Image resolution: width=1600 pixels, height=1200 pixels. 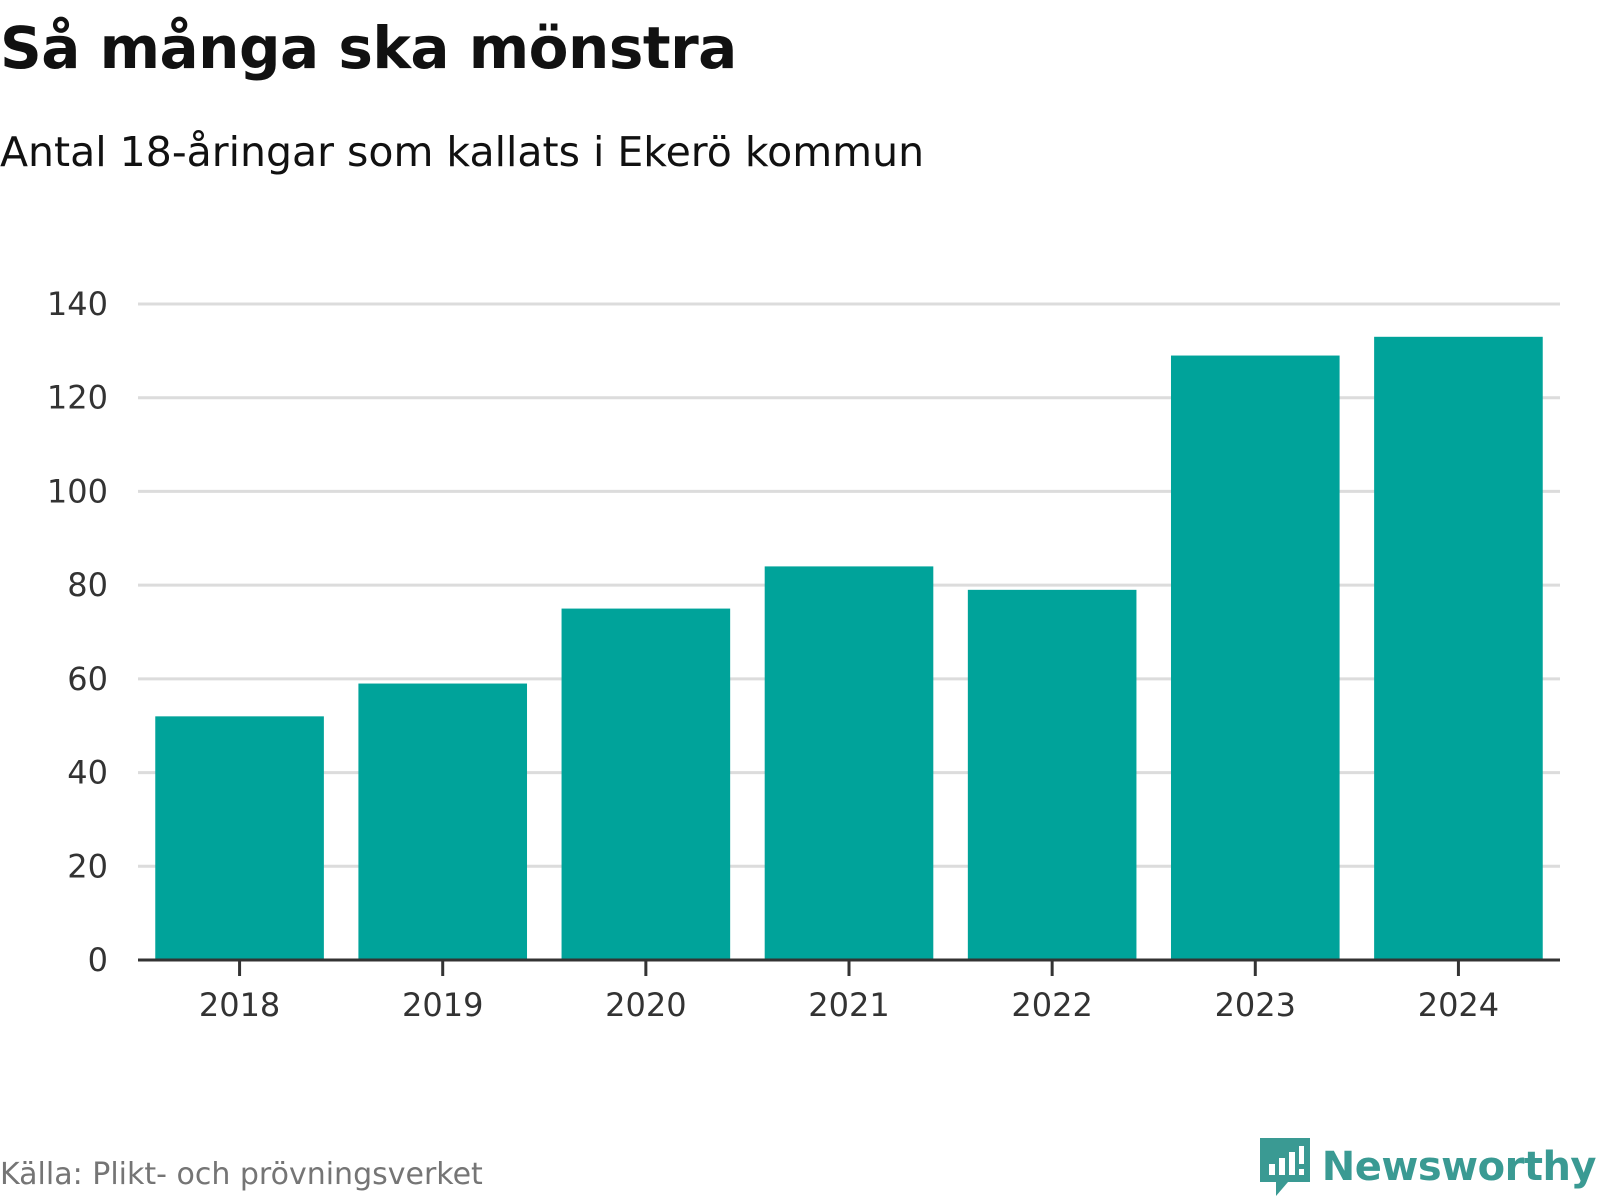 What do you see at coordinates (241, 1174) in the screenshot?
I see `source-note: Källa: Plikt- och prövningsverket` at bounding box center [241, 1174].